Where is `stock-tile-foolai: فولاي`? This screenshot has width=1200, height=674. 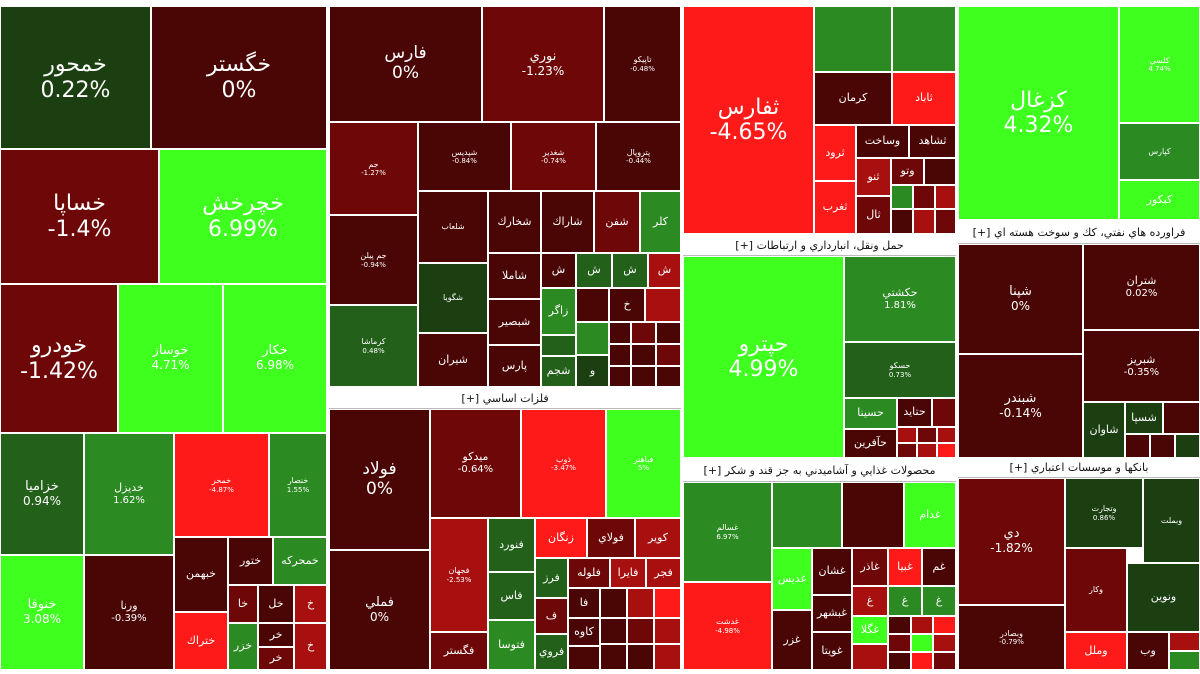
stock-tile-foolai: فولاي is located at coordinates (611, 538).